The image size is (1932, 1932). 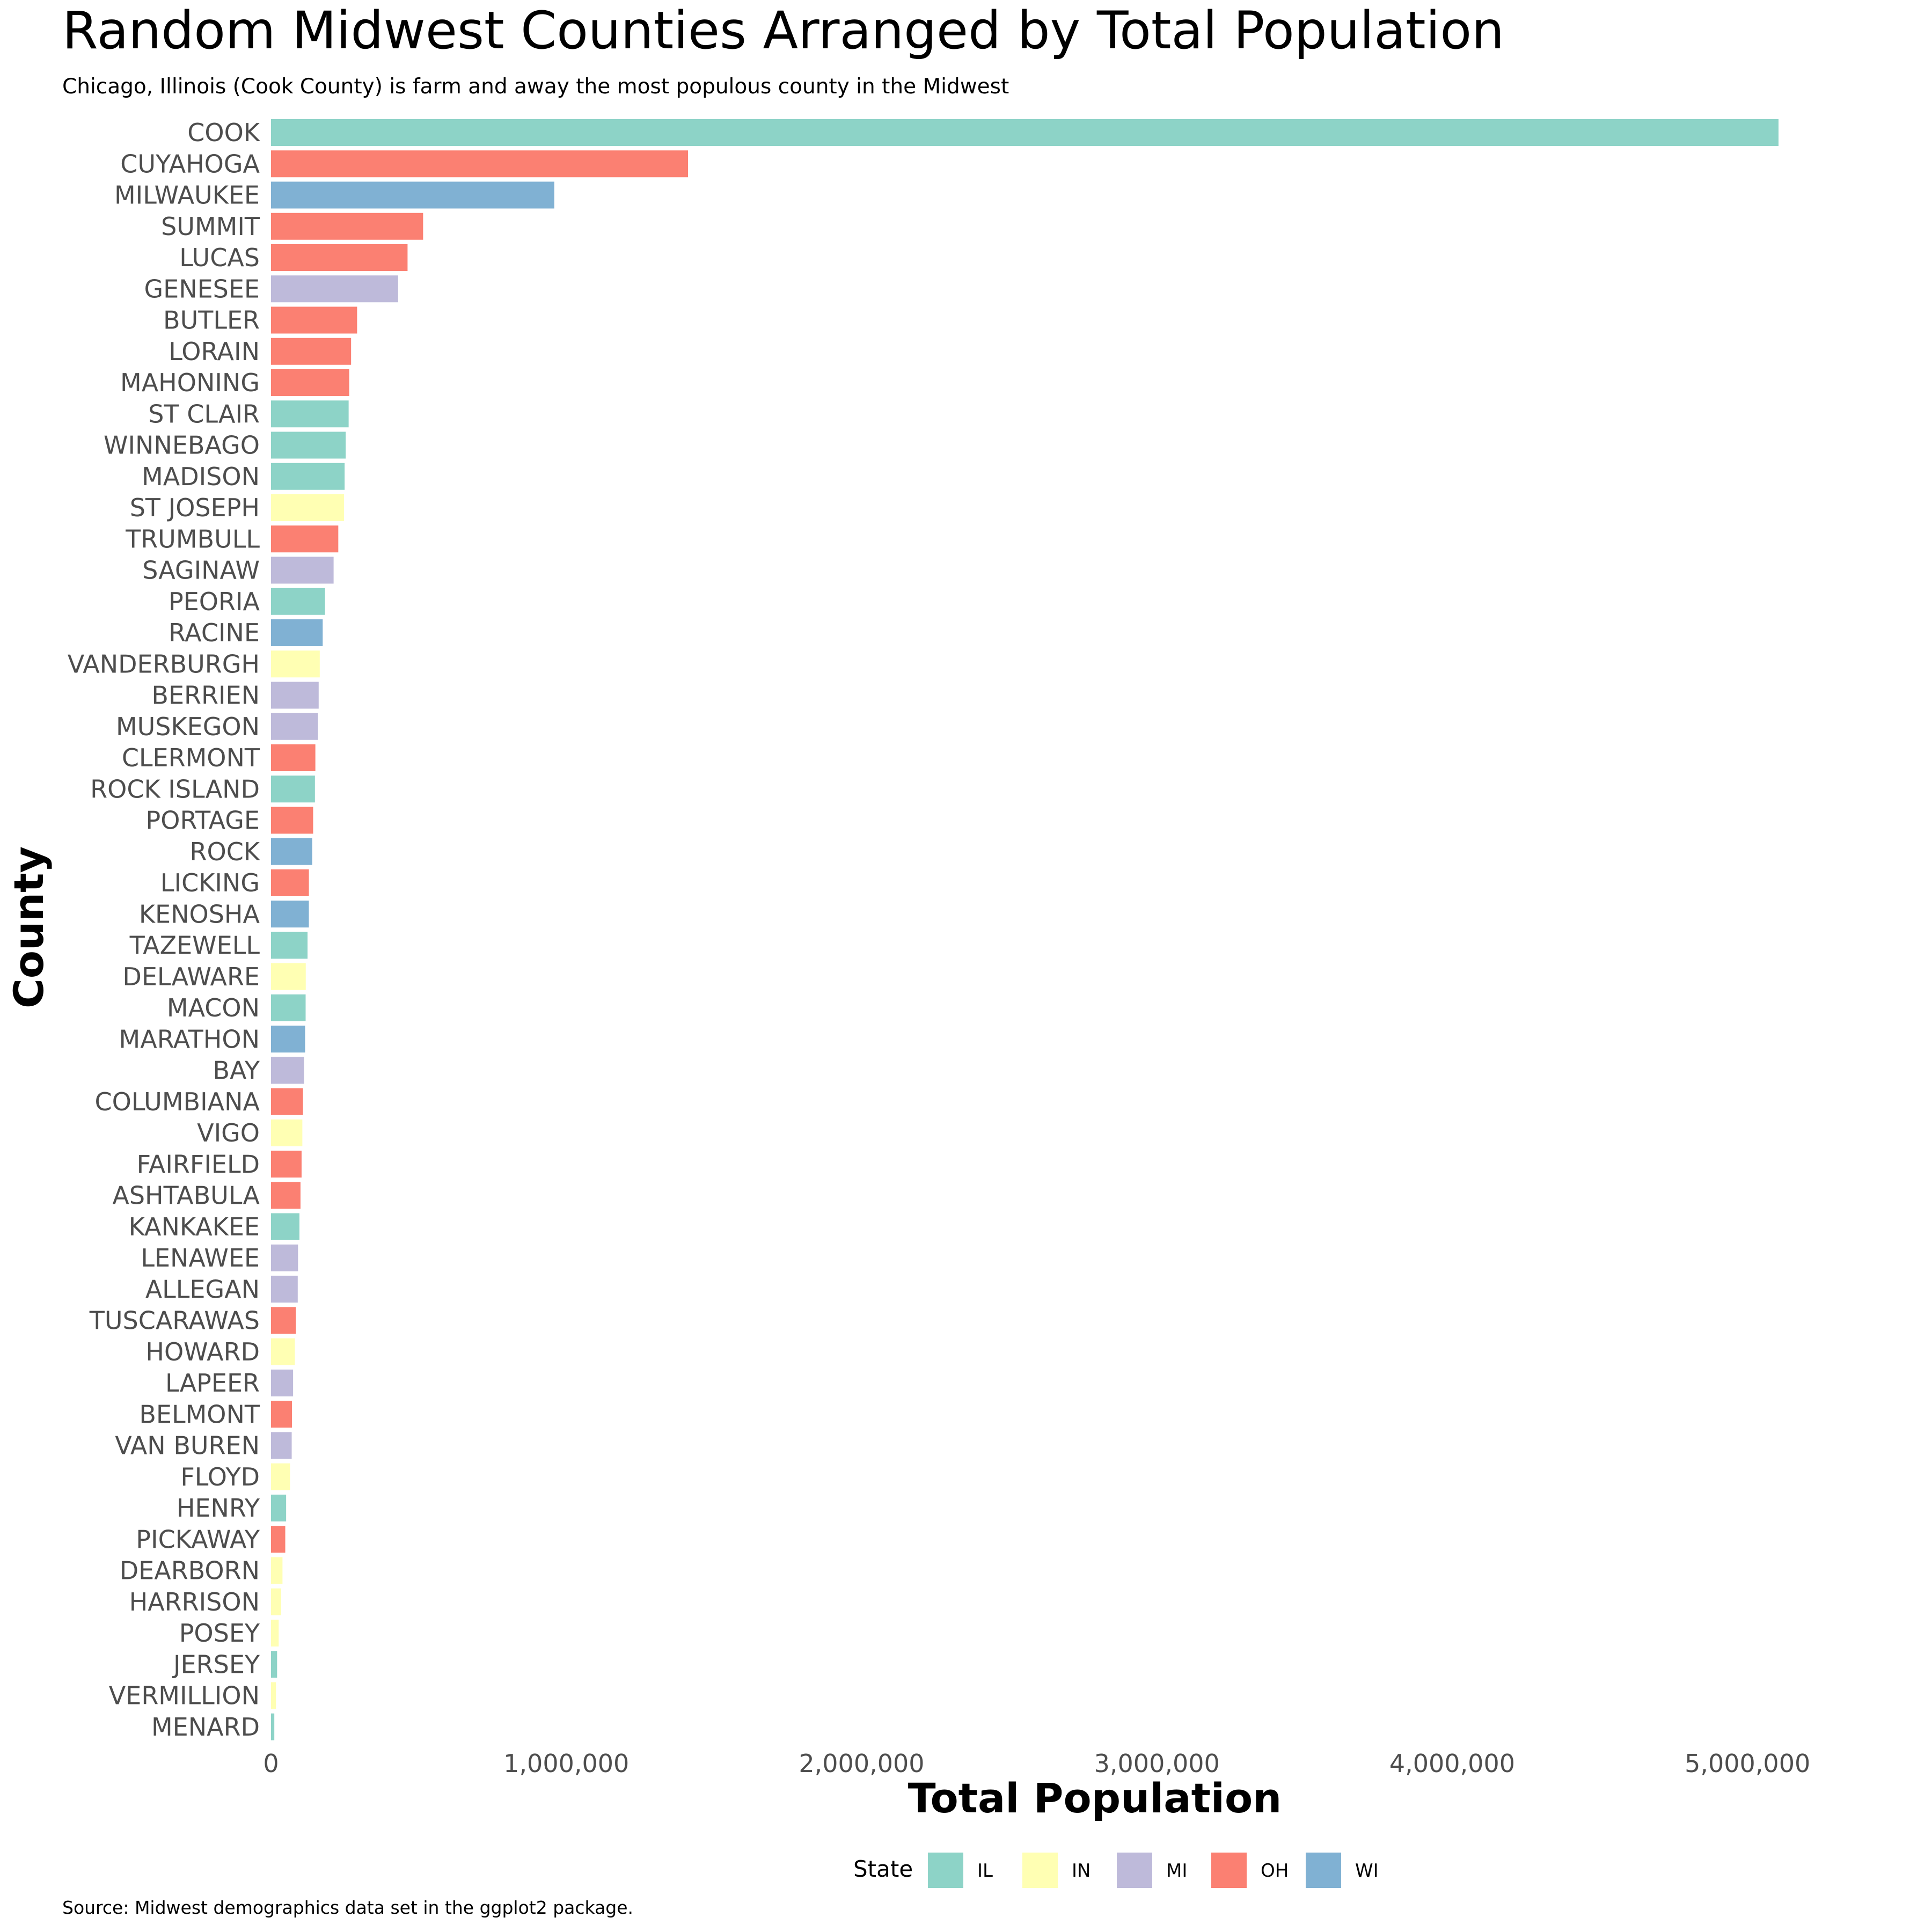 I want to click on y-tick-label-macon: MACON, so click(x=213, y=1007).